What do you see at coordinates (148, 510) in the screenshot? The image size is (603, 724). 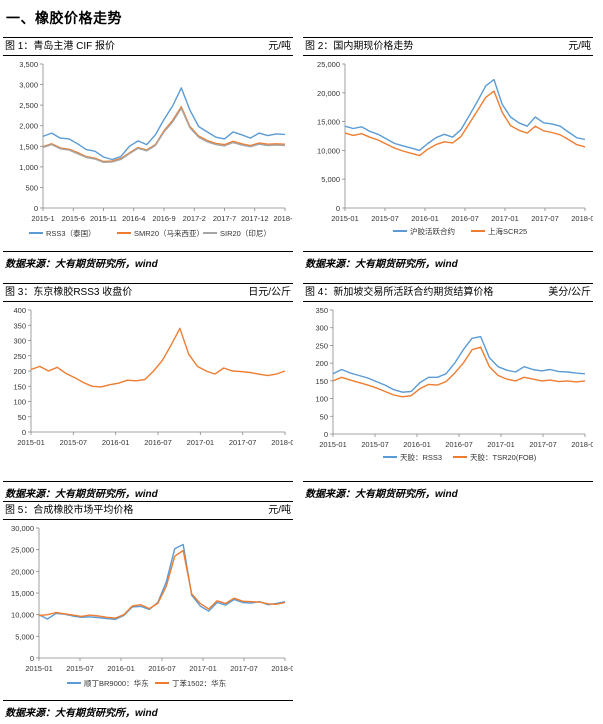 I see `panel-header: 图 5：合成橡胶市场平均价格 元/吨` at bounding box center [148, 510].